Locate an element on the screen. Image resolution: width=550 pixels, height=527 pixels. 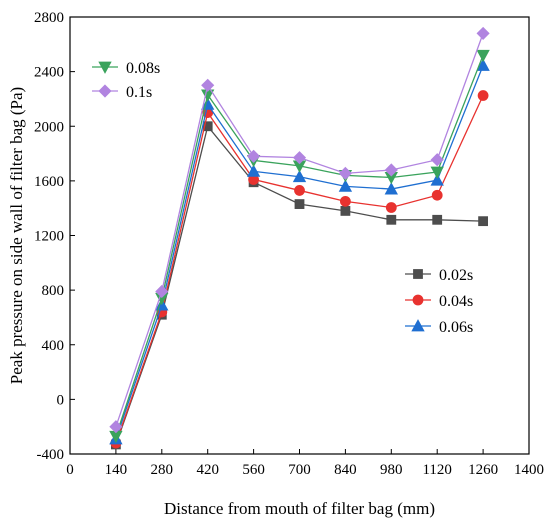
data-point-0.04s-700 is located at coordinates (299, 190).